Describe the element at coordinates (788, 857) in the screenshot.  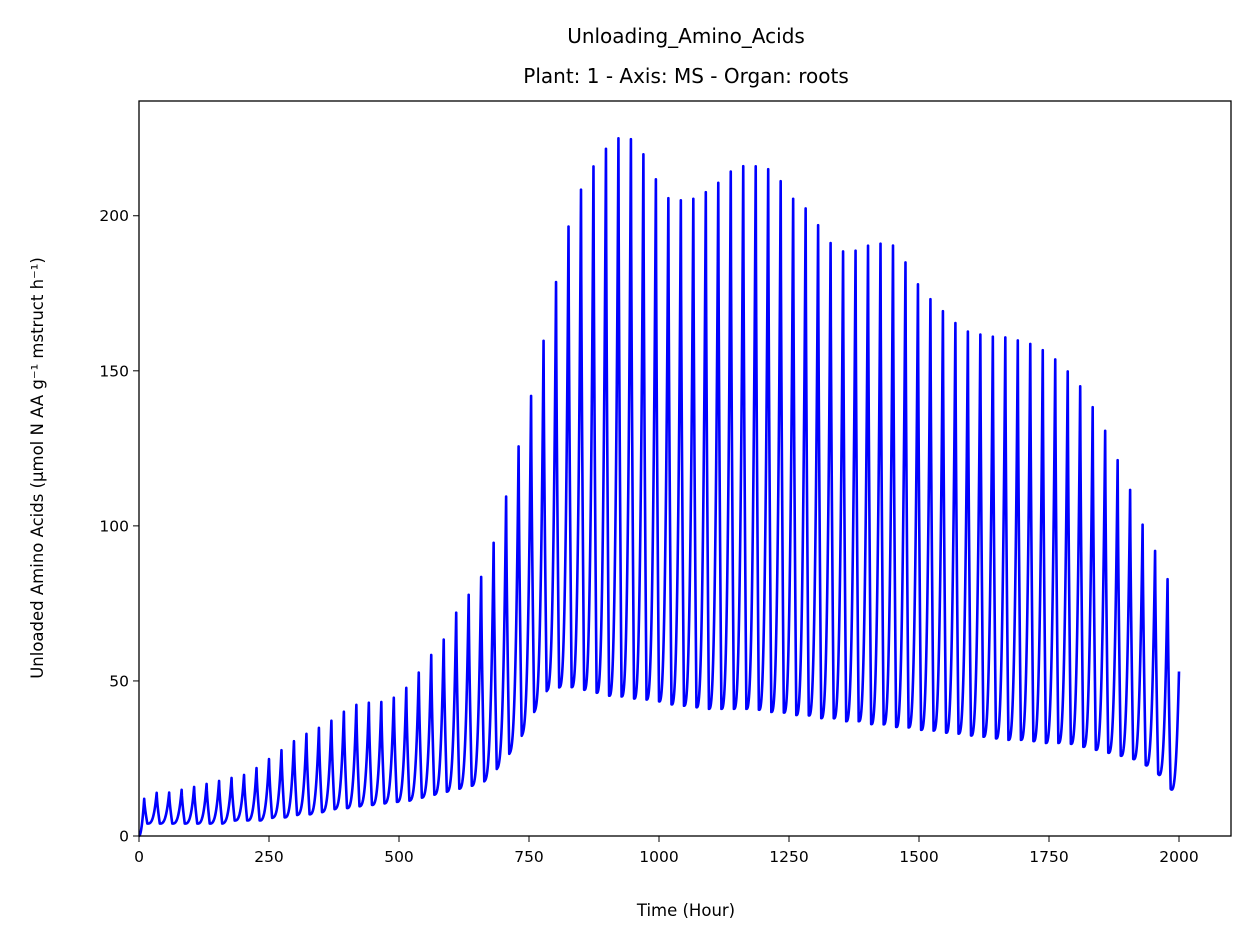
I see `x-tick-label: 1250` at that location.